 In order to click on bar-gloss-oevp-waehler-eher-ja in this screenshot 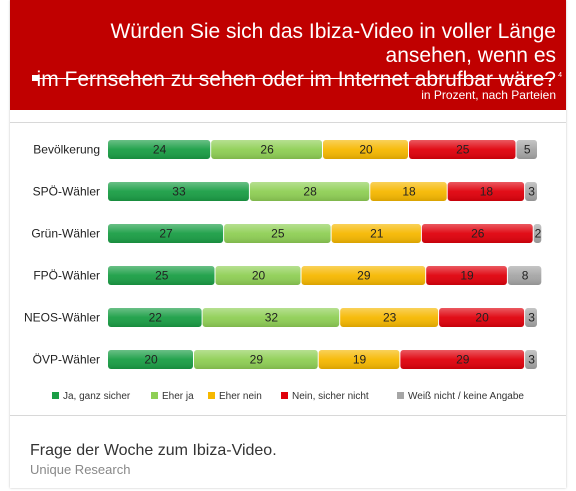, I will do `click(256, 359)`.